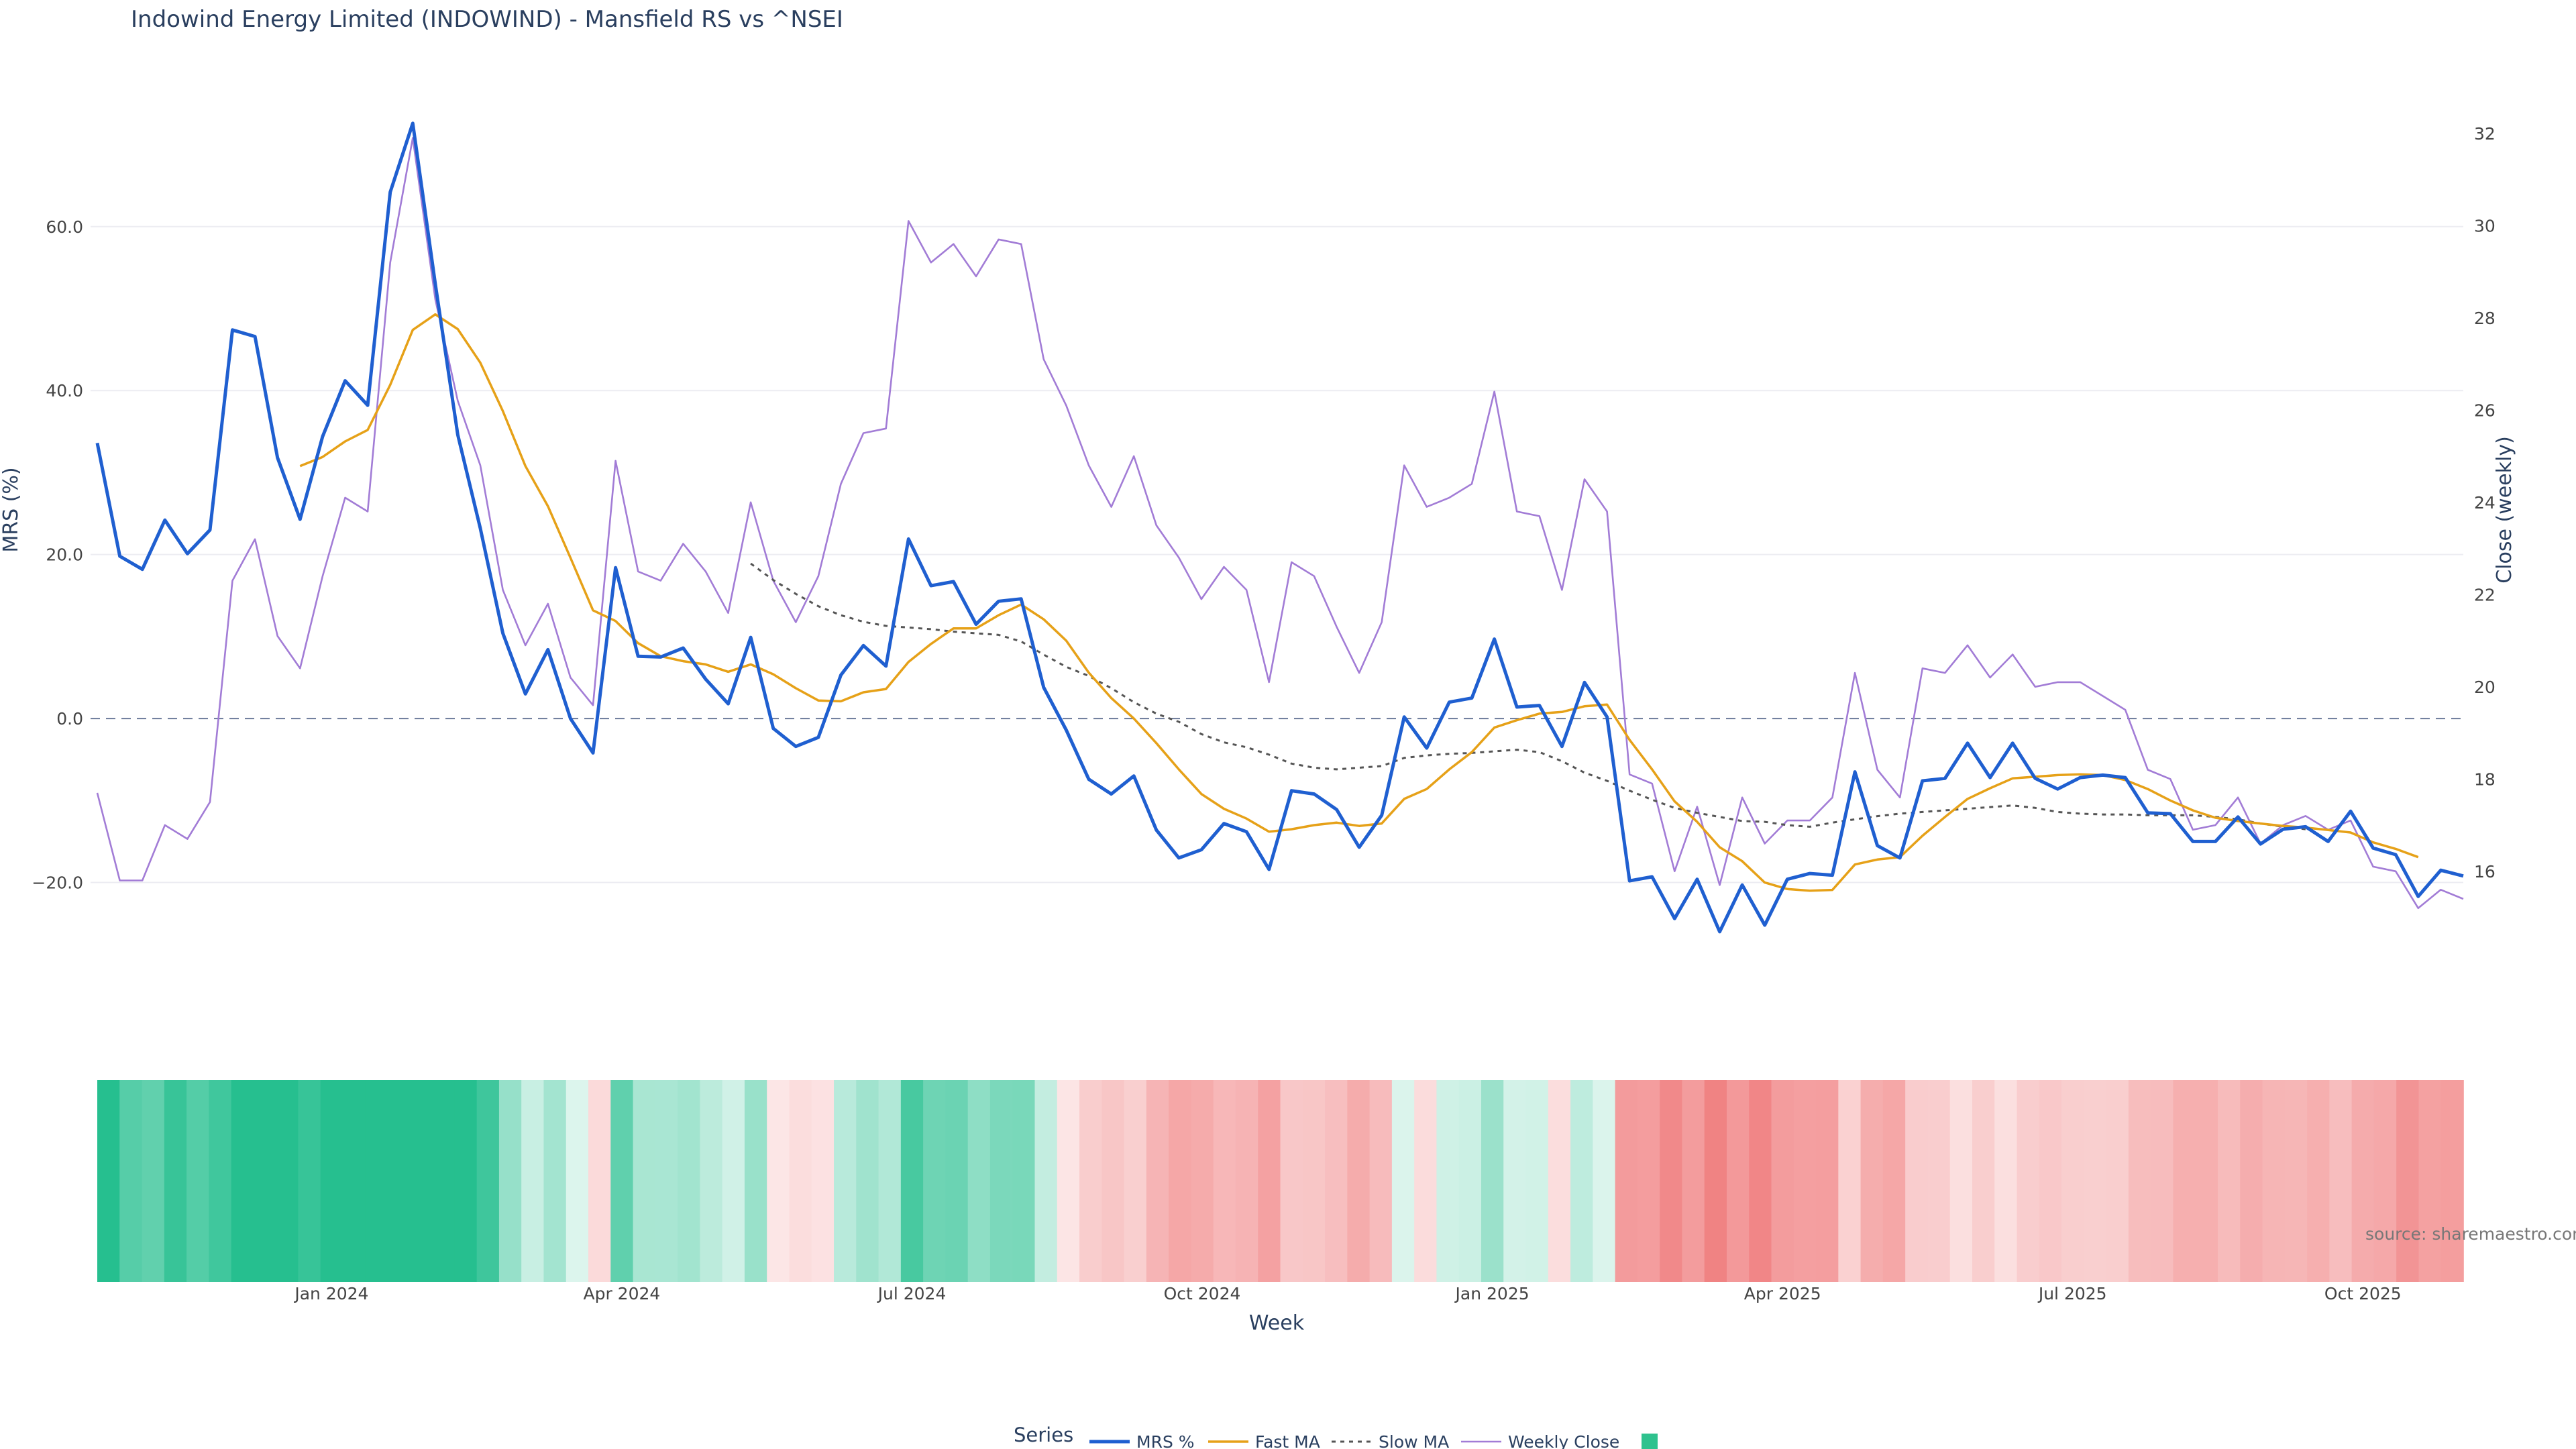 The width and height of the screenshot is (2576, 1449). I want to click on y2-tick-label: 26, so click(2485, 410).